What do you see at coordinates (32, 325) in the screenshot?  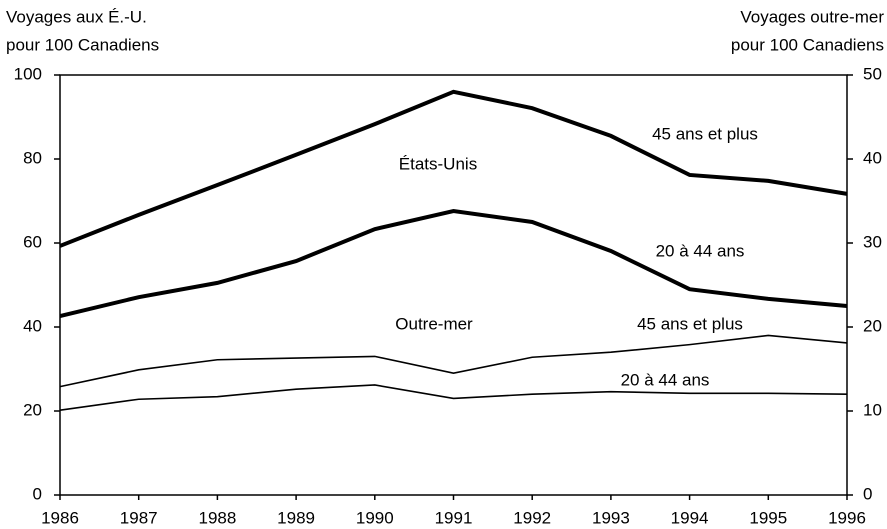 I see `y-tick-label: 40` at bounding box center [32, 325].